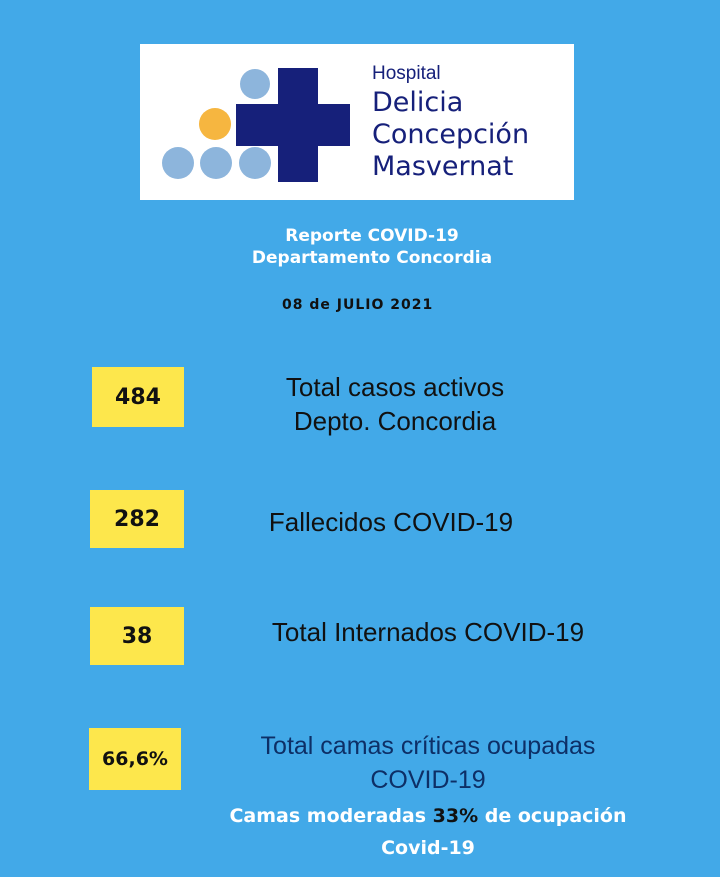 This screenshot has width=720, height=877. Describe the element at coordinates (372, 236) in the screenshot. I see `report-title: Reporte COVID-19` at that location.